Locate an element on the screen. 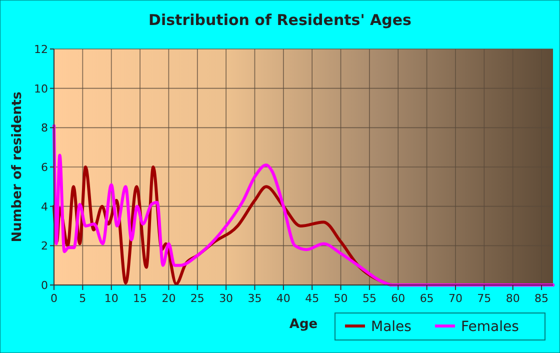  x-axis-title: Age is located at coordinates (303, 324).